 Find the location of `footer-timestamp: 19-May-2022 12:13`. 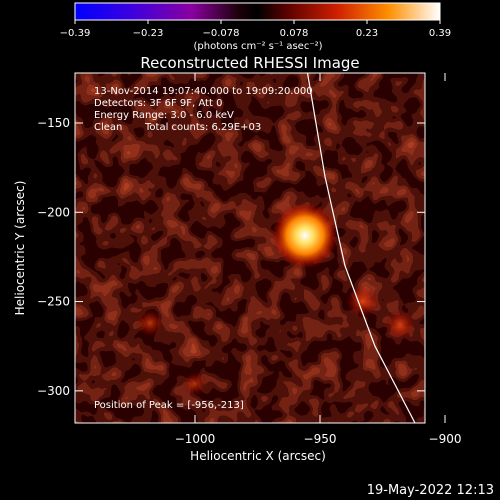

footer-timestamp: 19-May-2022 12:13 is located at coordinates (430, 490).